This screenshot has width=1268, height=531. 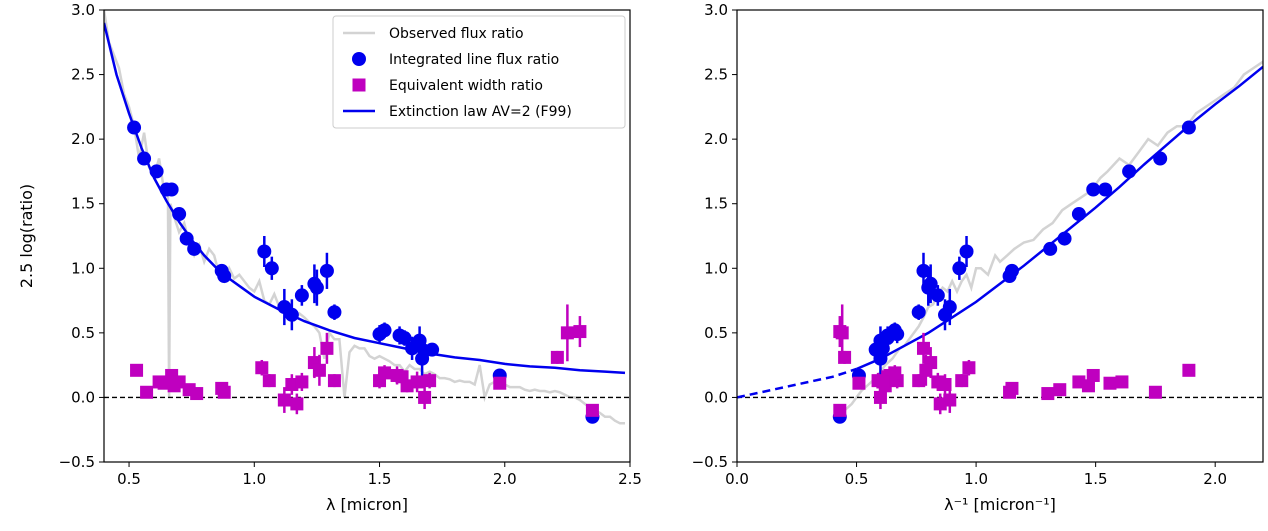 I want to click on legend-label: Observed flux ratio, so click(x=456, y=34).